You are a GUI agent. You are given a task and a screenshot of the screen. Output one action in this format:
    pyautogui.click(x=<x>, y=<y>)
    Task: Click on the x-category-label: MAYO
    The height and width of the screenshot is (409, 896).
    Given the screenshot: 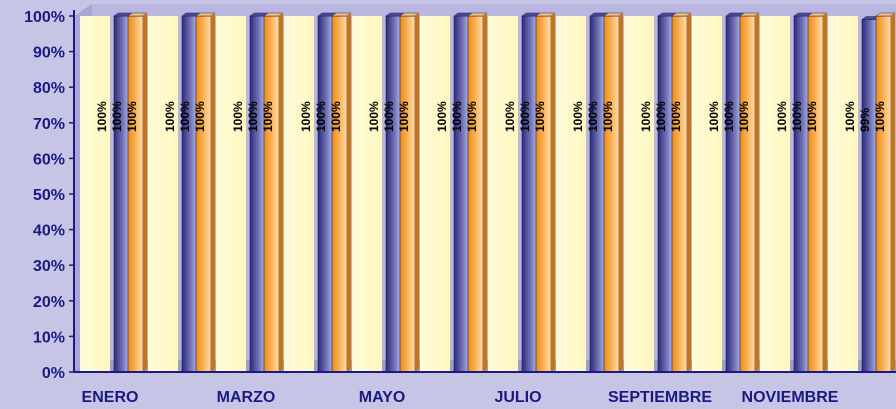 What is the action you would take?
    pyautogui.click(x=382, y=397)
    